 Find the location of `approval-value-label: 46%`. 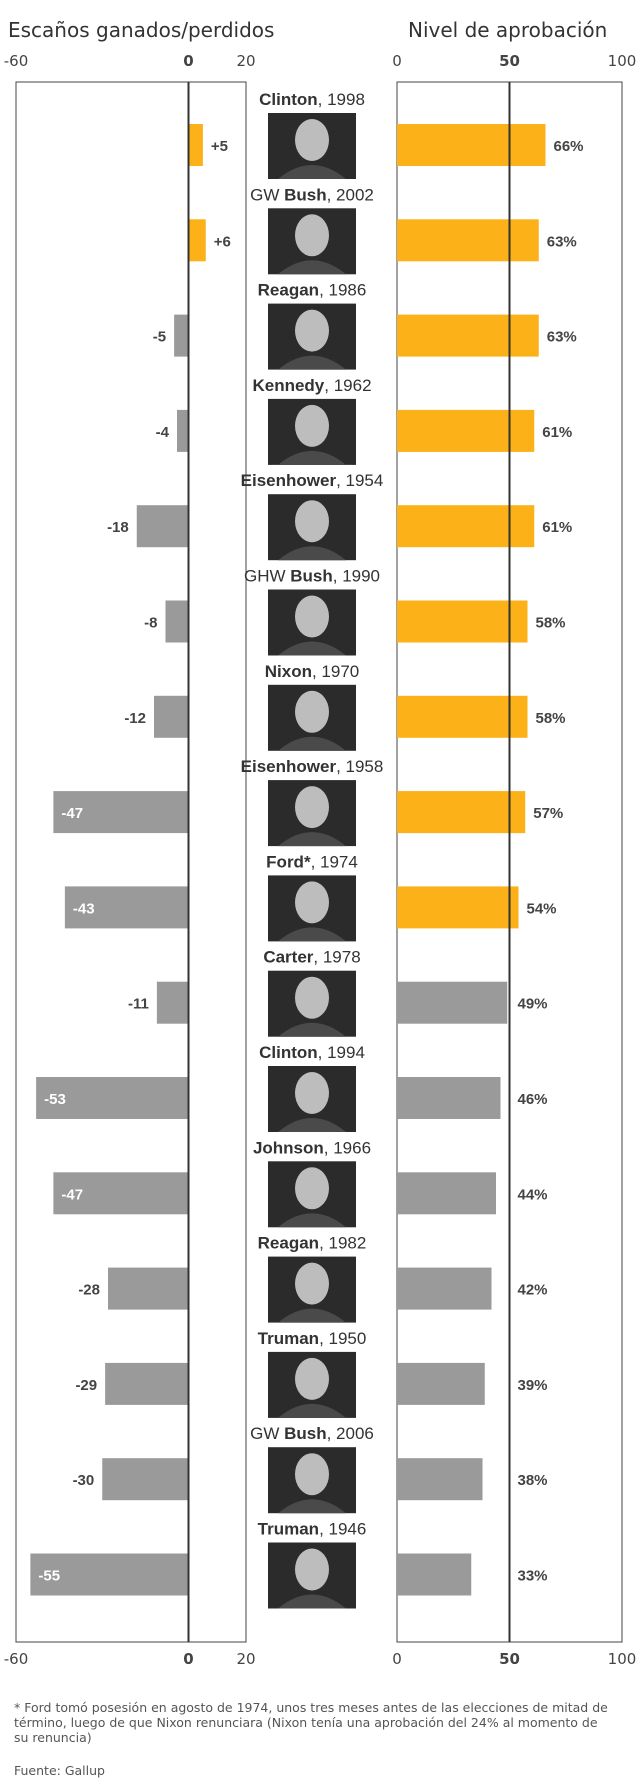

approval-value-label: 46% is located at coordinates (533, 1099).